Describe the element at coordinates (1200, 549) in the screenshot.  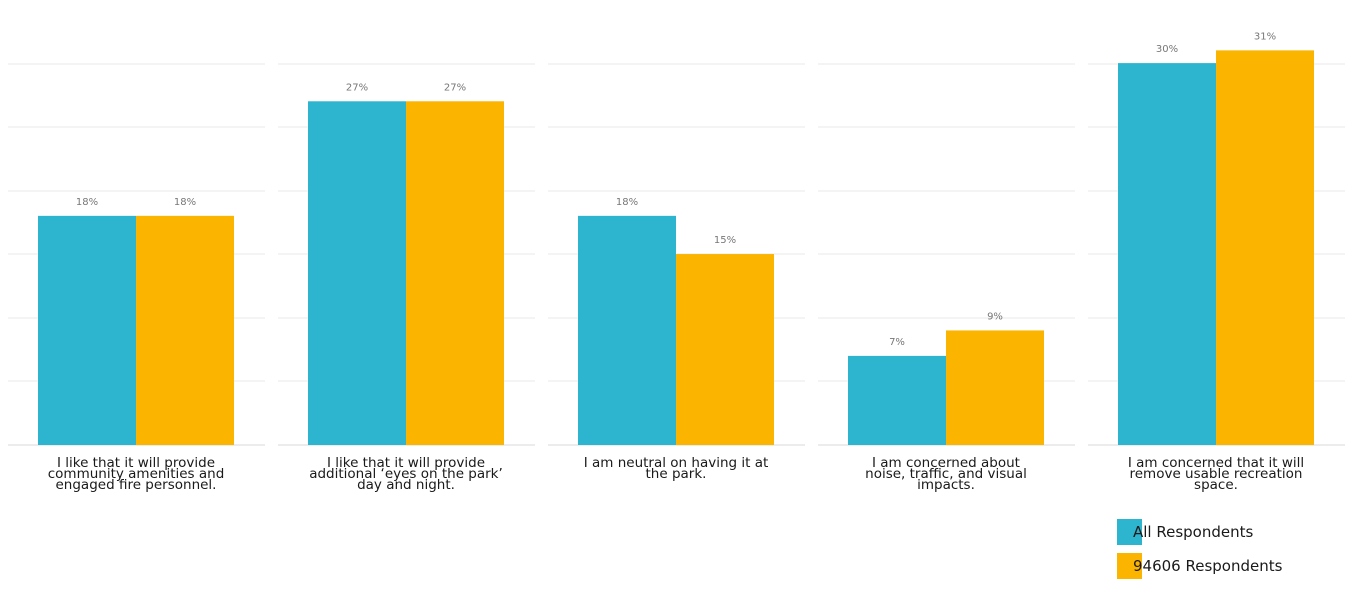
I see `legend: All Respondents 94606 Respondents` at that location.